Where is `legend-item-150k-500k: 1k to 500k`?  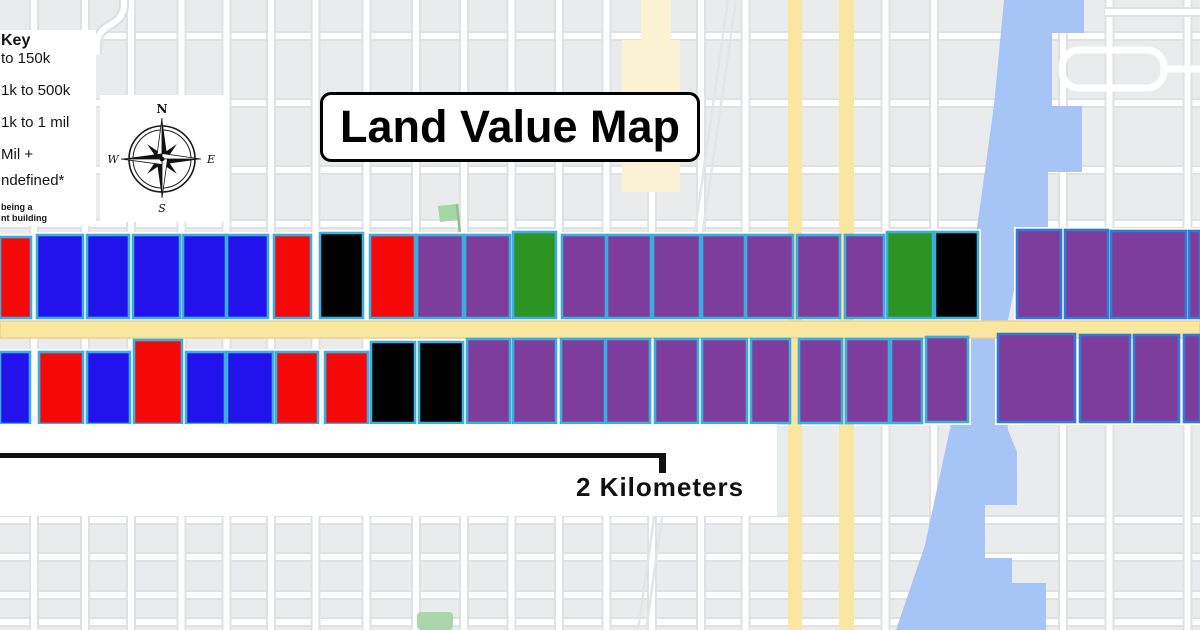
legend-item-150k-500k: 1k to 500k is located at coordinates (36, 90).